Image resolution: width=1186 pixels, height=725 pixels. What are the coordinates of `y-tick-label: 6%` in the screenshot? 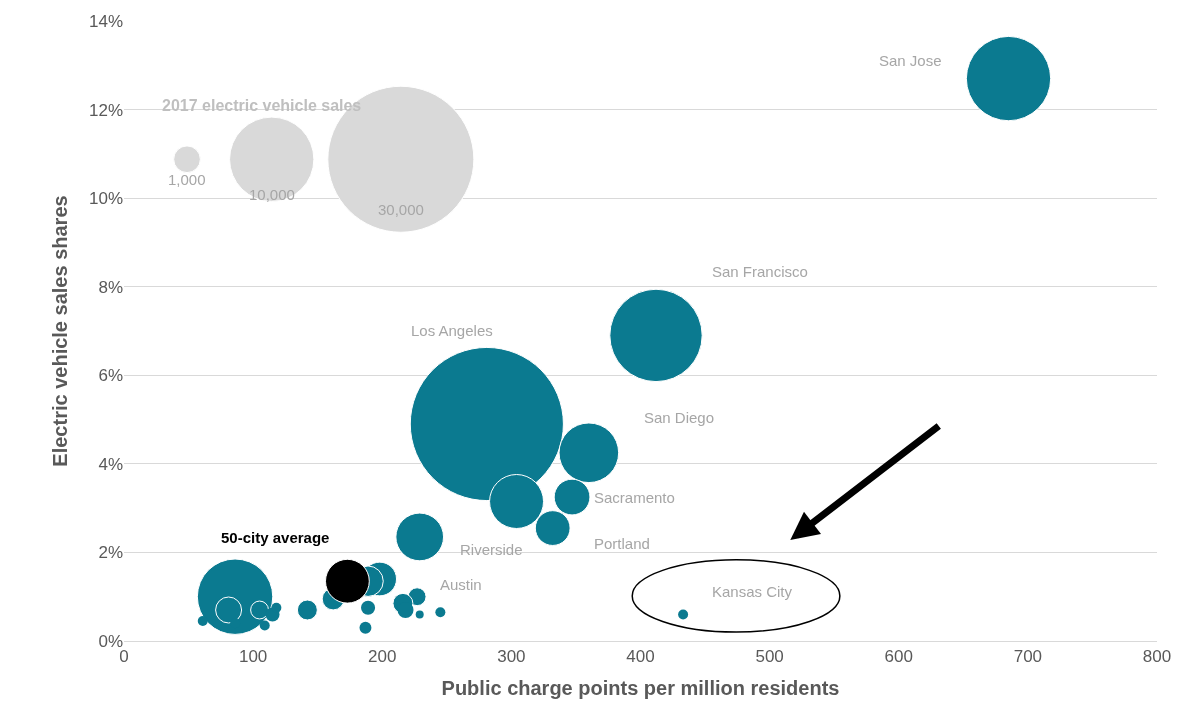 It's located at (110, 376).